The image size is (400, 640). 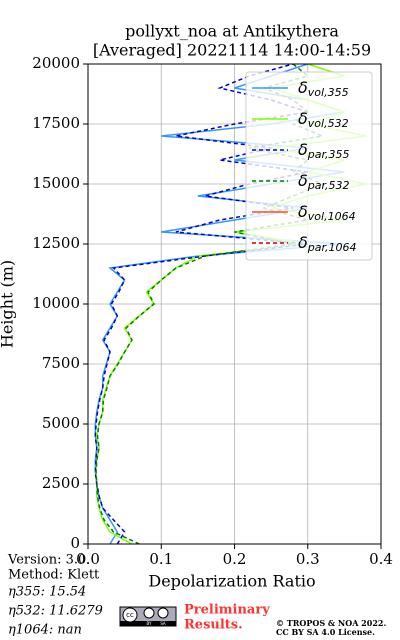 I want to click on x-tick-label: 0.2, so click(x=235, y=559).